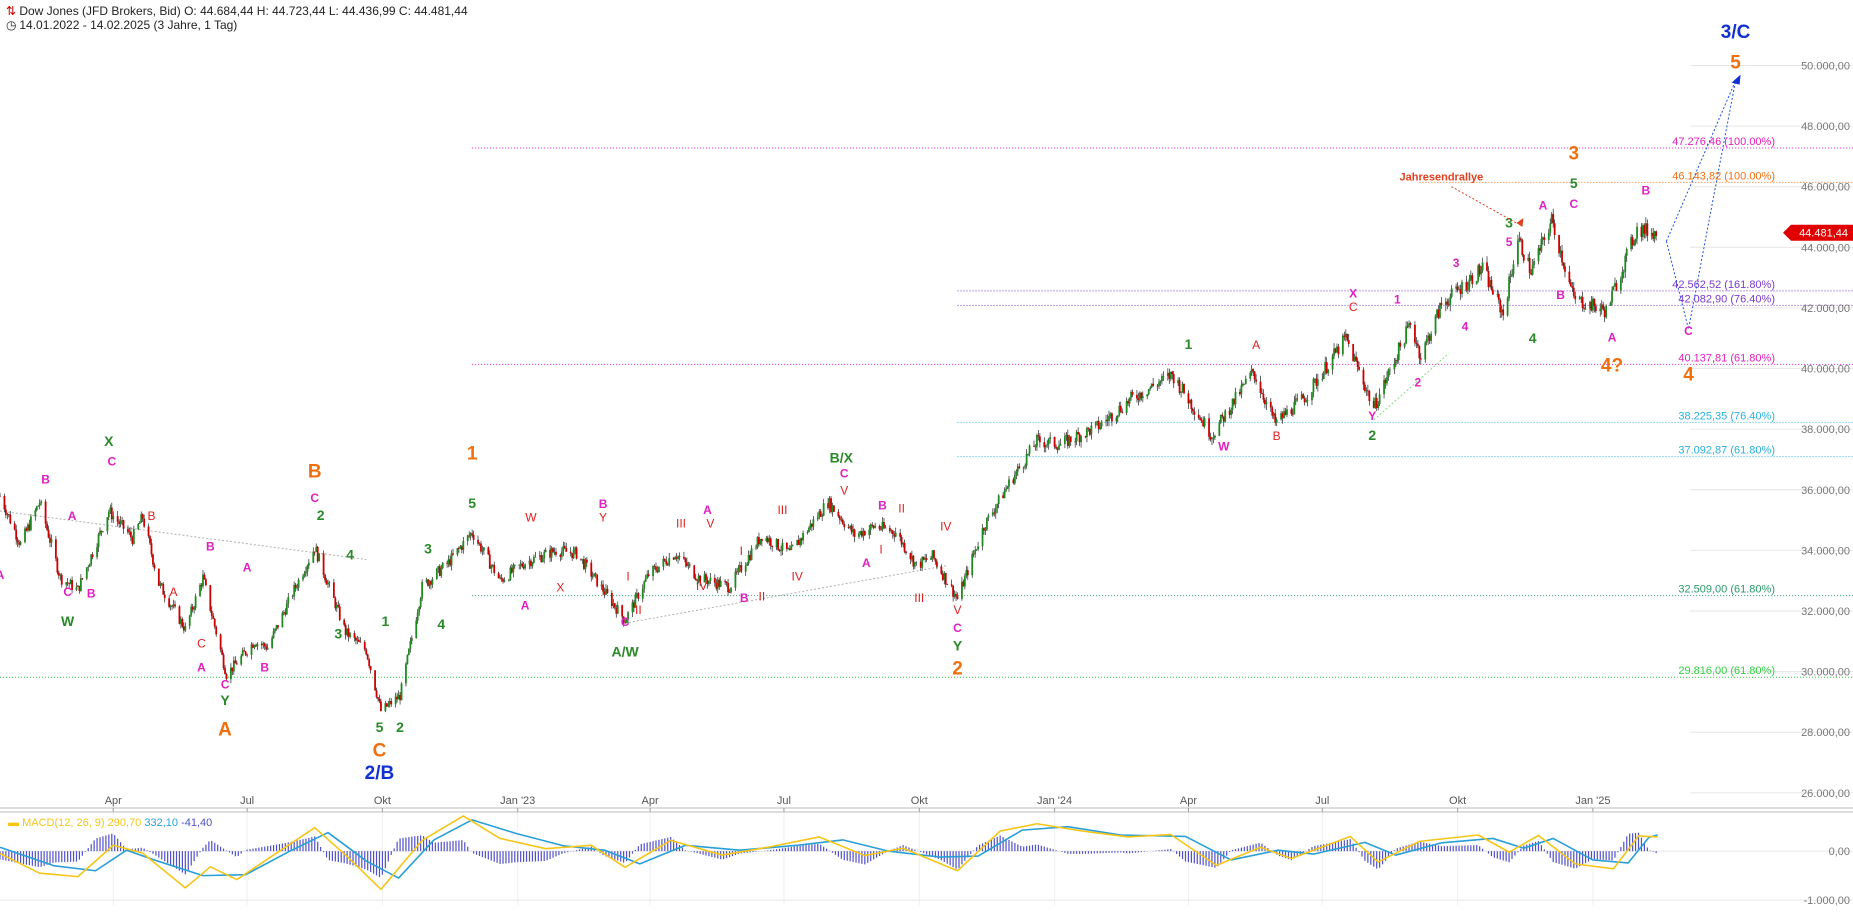 This screenshot has width=1853, height=912. What do you see at coordinates (183, 535) in the screenshot?
I see `trend-line` at bounding box center [183, 535].